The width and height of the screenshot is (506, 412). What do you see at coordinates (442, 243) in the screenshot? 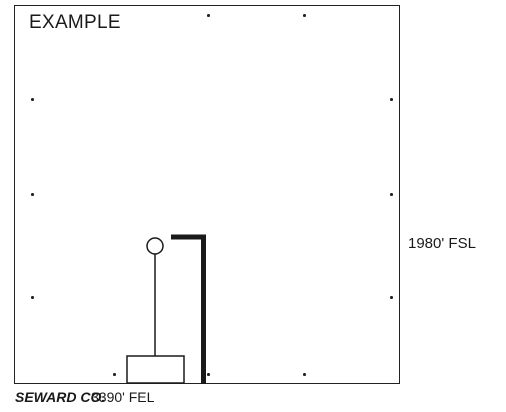
I see `fsl-distance-label: 1980' FSL` at bounding box center [442, 243].